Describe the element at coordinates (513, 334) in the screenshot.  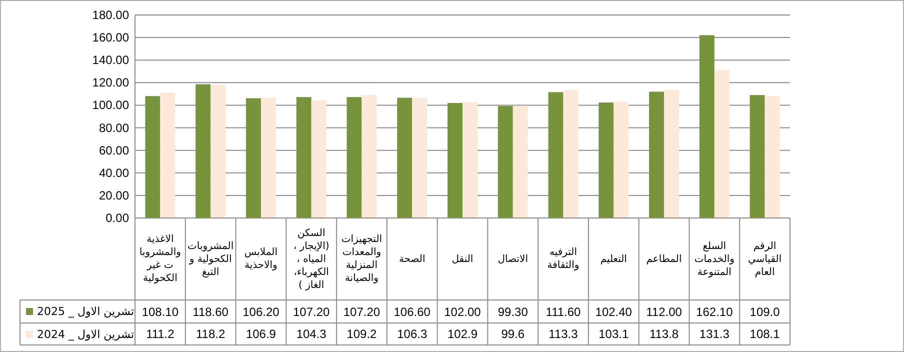
I see `data-label: 99.6` at that location.